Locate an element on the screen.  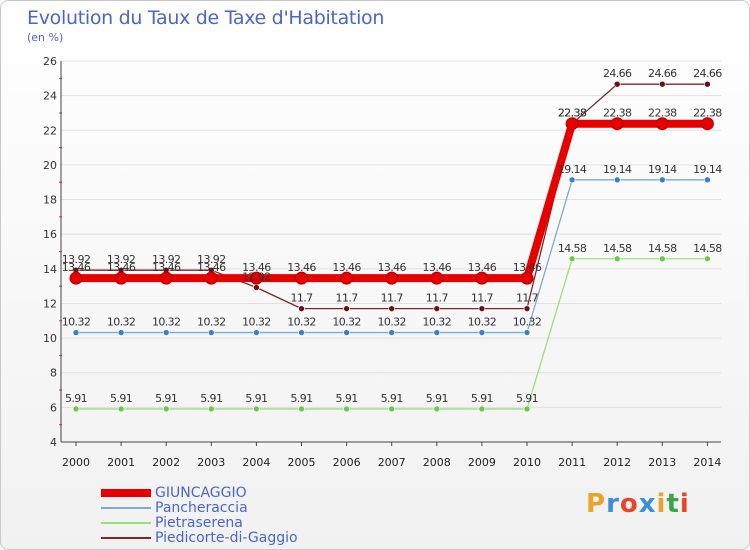
chart-title: Evolution du Taux de Taxe d'Habitation is located at coordinates (206, 18).